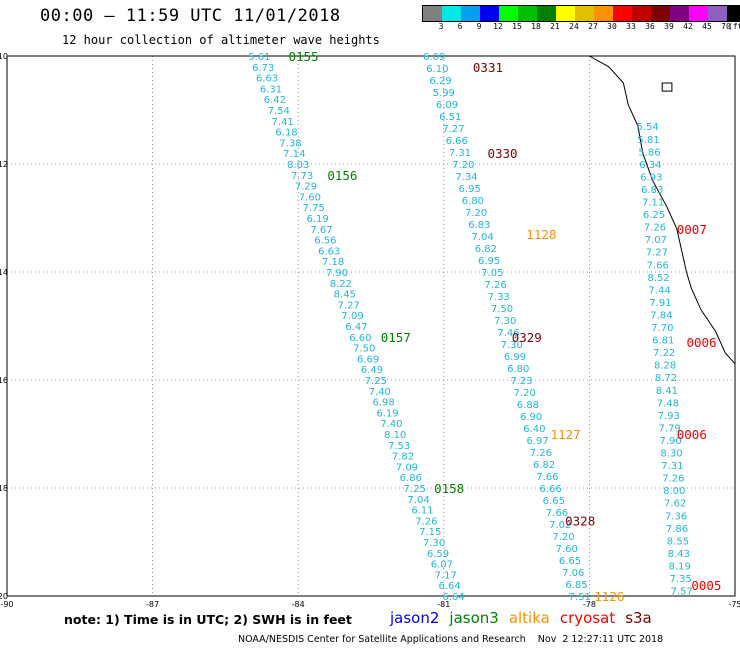  What do you see at coordinates (286, 133) in the screenshot?
I see `wave-height-value: 6.18` at bounding box center [286, 133].